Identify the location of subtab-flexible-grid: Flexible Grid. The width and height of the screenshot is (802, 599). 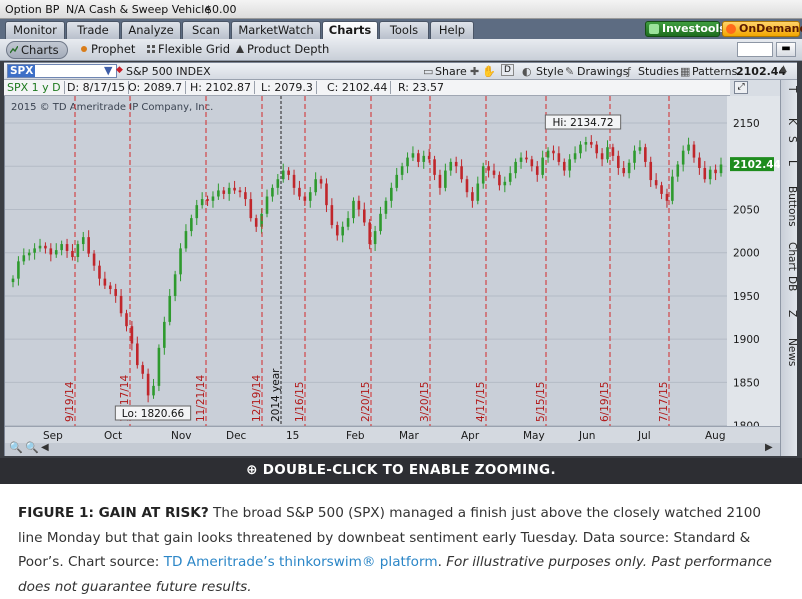
(187, 50).